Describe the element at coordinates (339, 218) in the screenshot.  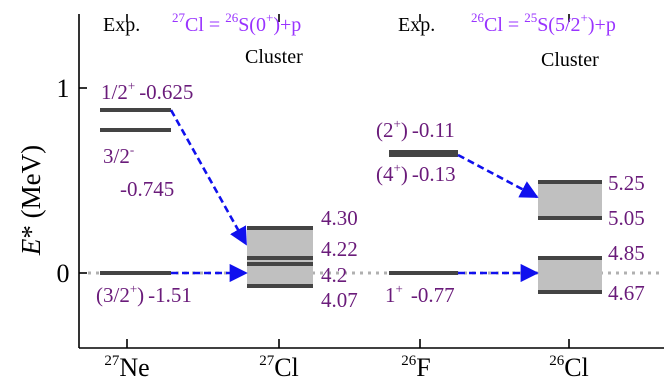
I see `cl27-label-4-30: 4.30` at that location.